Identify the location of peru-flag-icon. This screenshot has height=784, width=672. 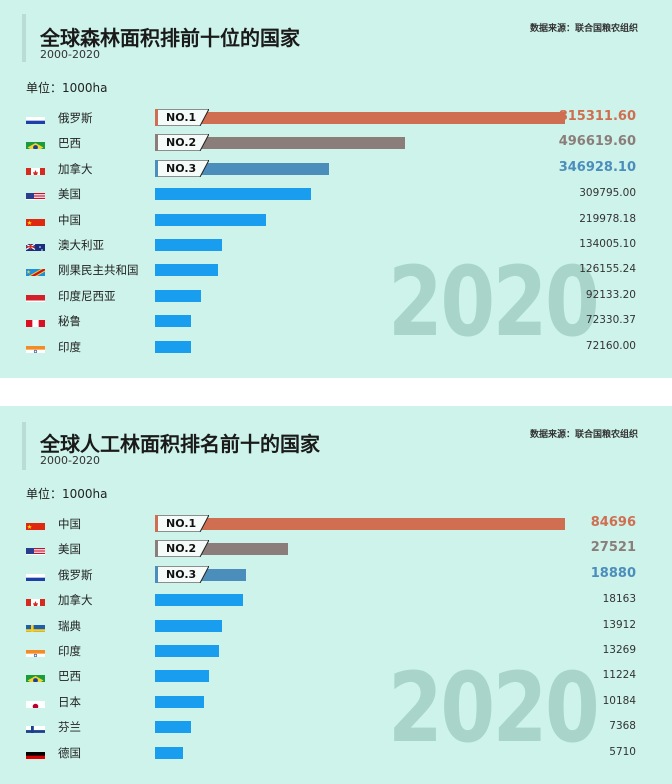
(35, 322).